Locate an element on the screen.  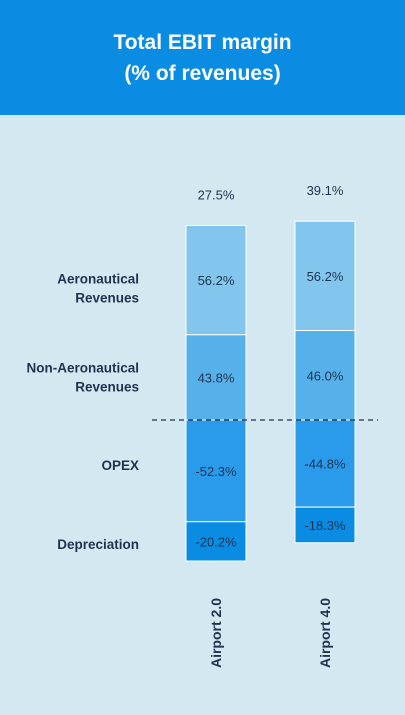
row-label-2-line-0: OPEX is located at coordinates (120, 465).